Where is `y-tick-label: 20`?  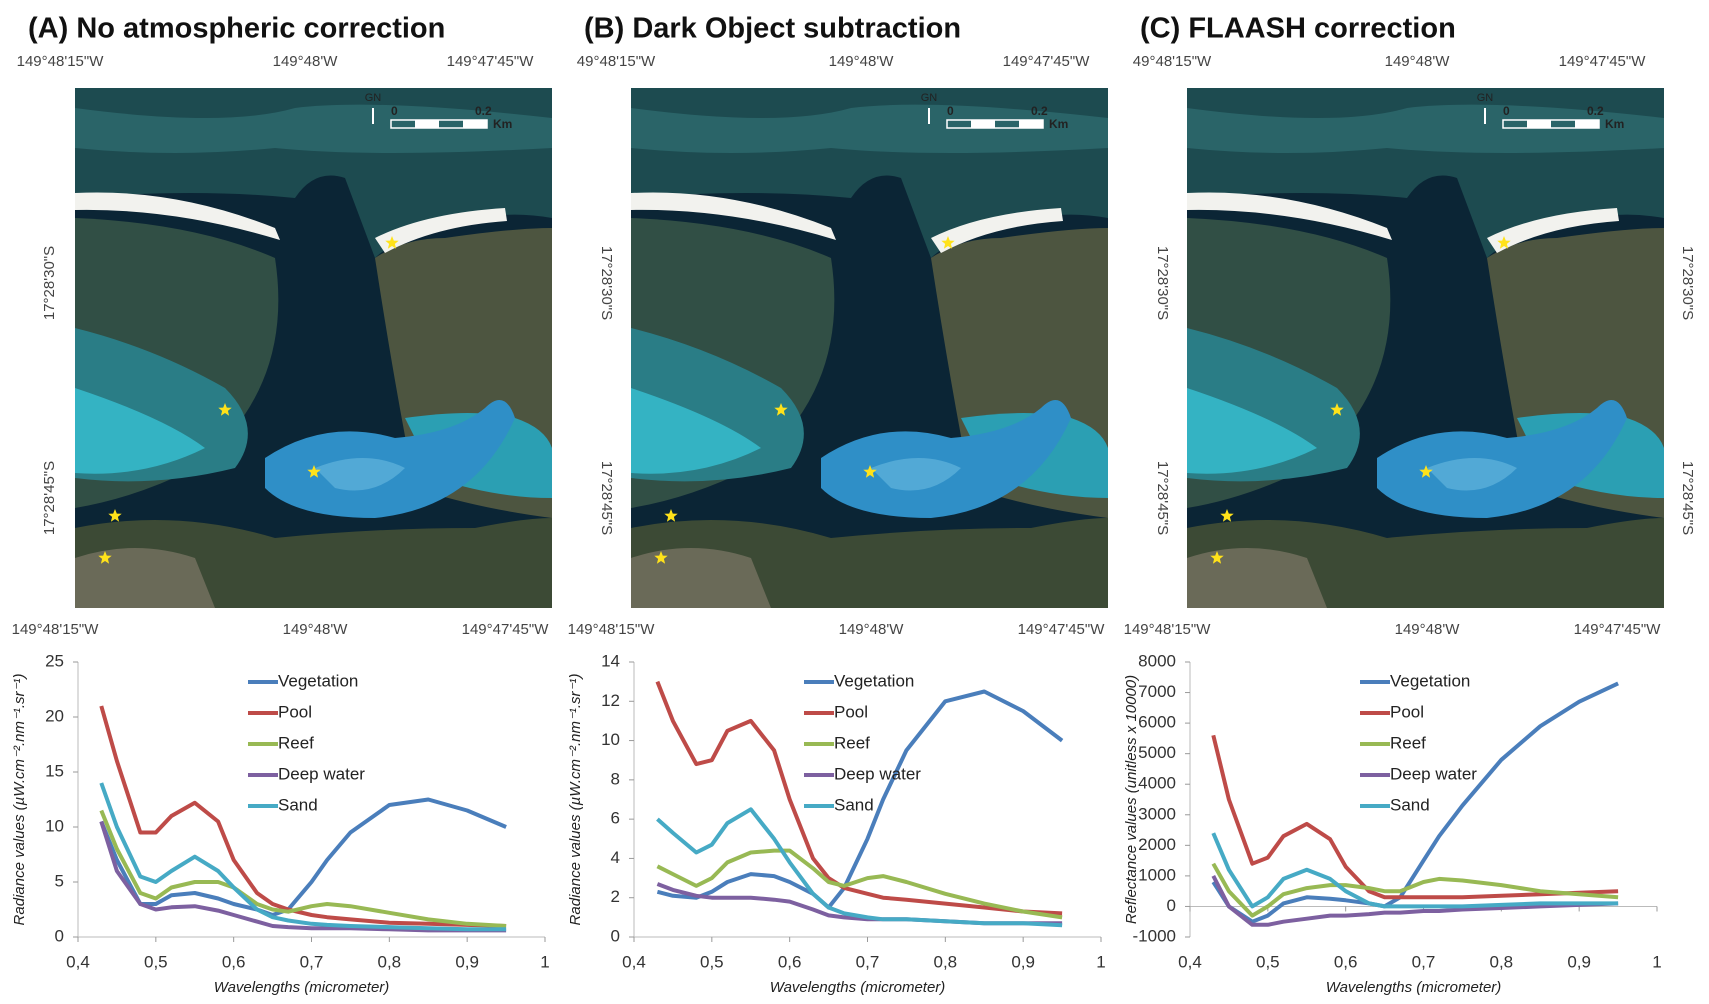
y-tick-label: 20 is located at coordinates (54, 715).